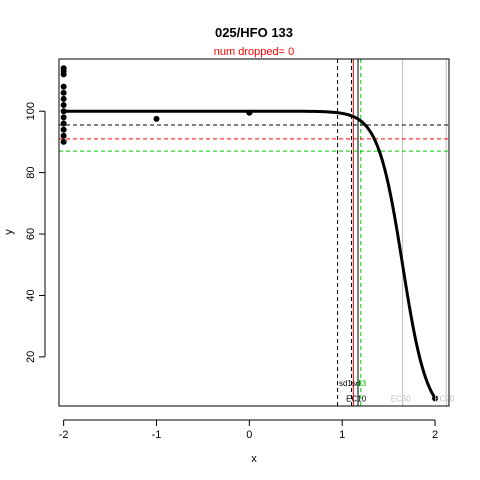  What do you see at coordinates (249, 435) in the screenshot?
I see `x-tick-label-2: 0` at bounding box center [249, 435].